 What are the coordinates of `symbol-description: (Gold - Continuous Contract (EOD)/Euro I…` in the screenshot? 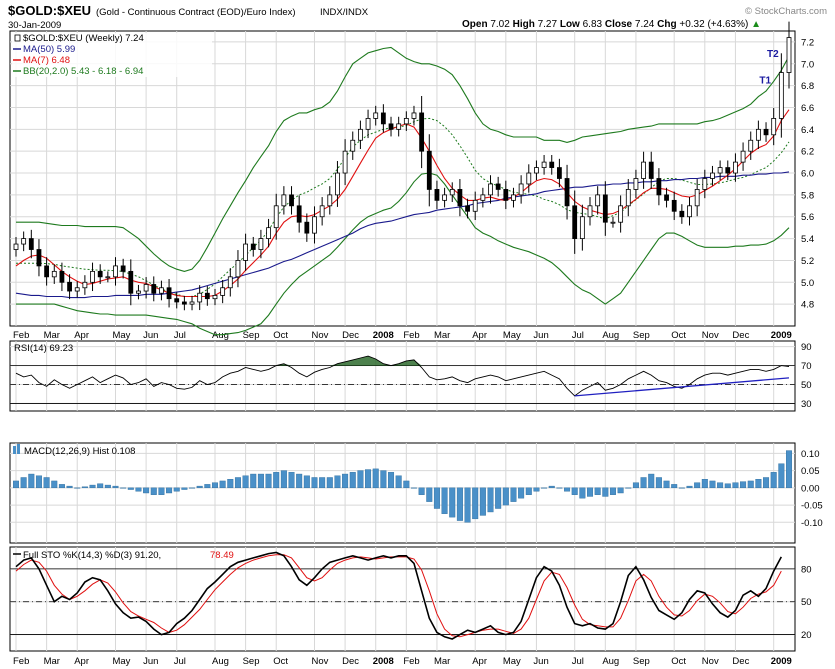 It's located at (196, 12).